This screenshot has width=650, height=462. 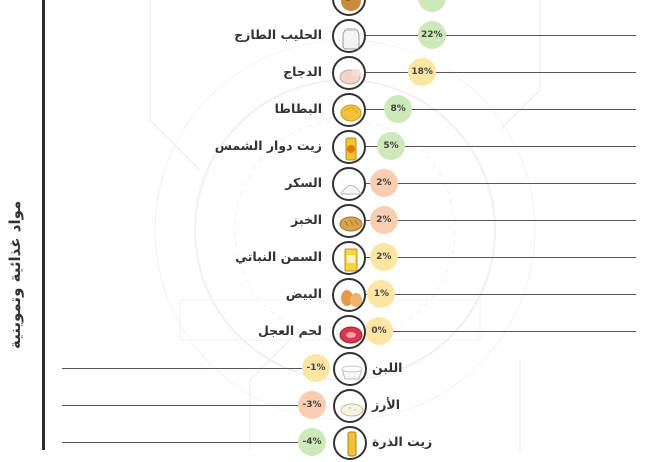 I want to click on row-label: السكر, so click(x=303, y=182).